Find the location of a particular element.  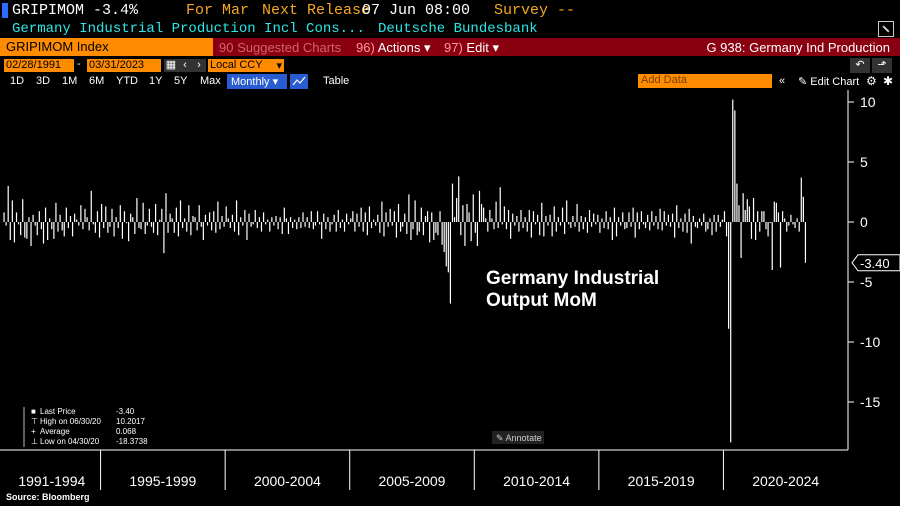

period-1d: 1D is located at coordinates (17, 81).